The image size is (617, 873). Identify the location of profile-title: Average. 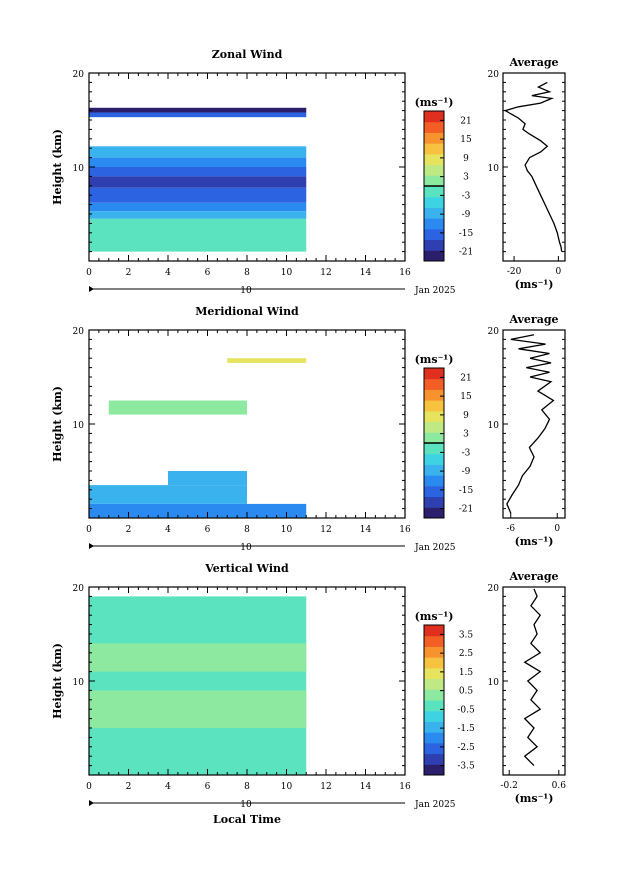
(533, 576).